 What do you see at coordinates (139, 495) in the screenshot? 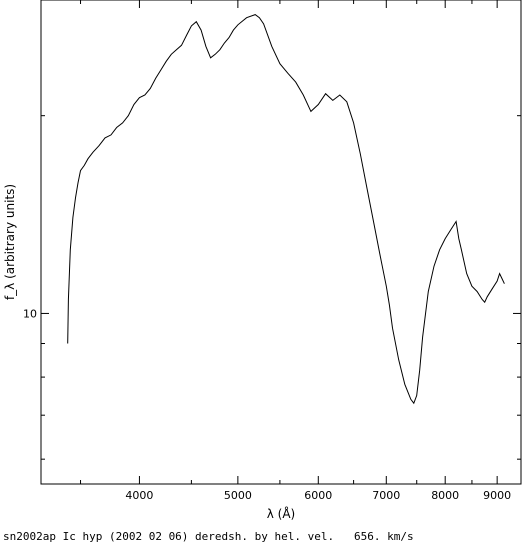
I see `x-tick-label: 4000` at bounding box center [139, 495].